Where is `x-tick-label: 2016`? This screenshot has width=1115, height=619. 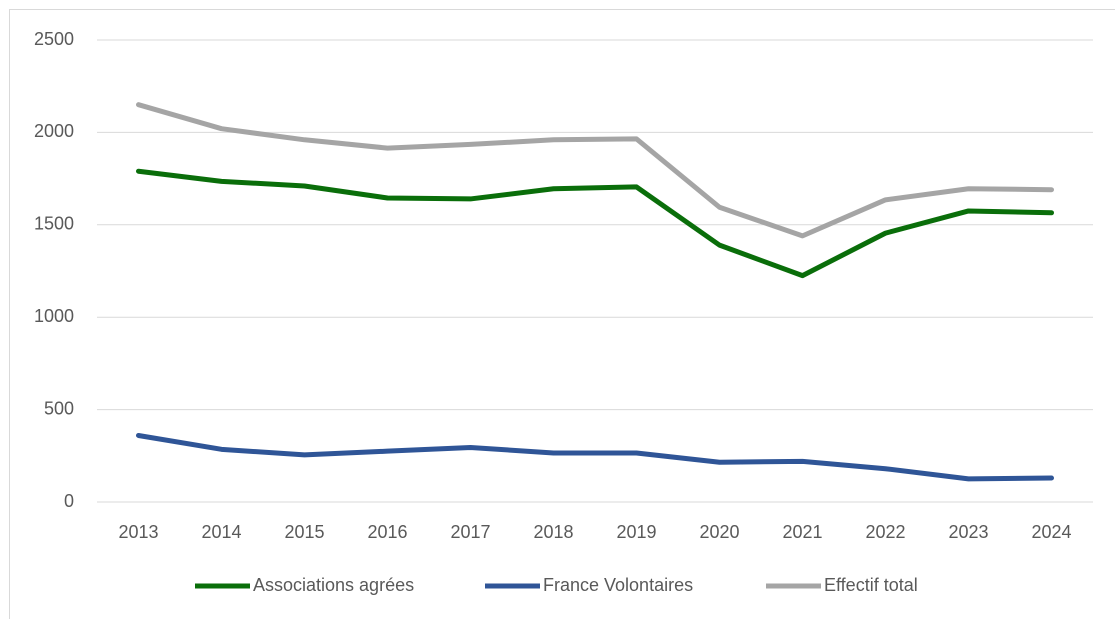 x-tick-label: 2016 is located at coordinates (387, 532).